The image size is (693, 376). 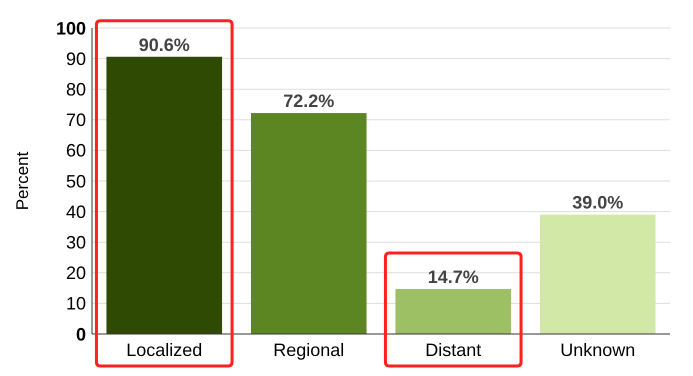 I want to click on y-tick-label: 0, so click(x=81, y=334).